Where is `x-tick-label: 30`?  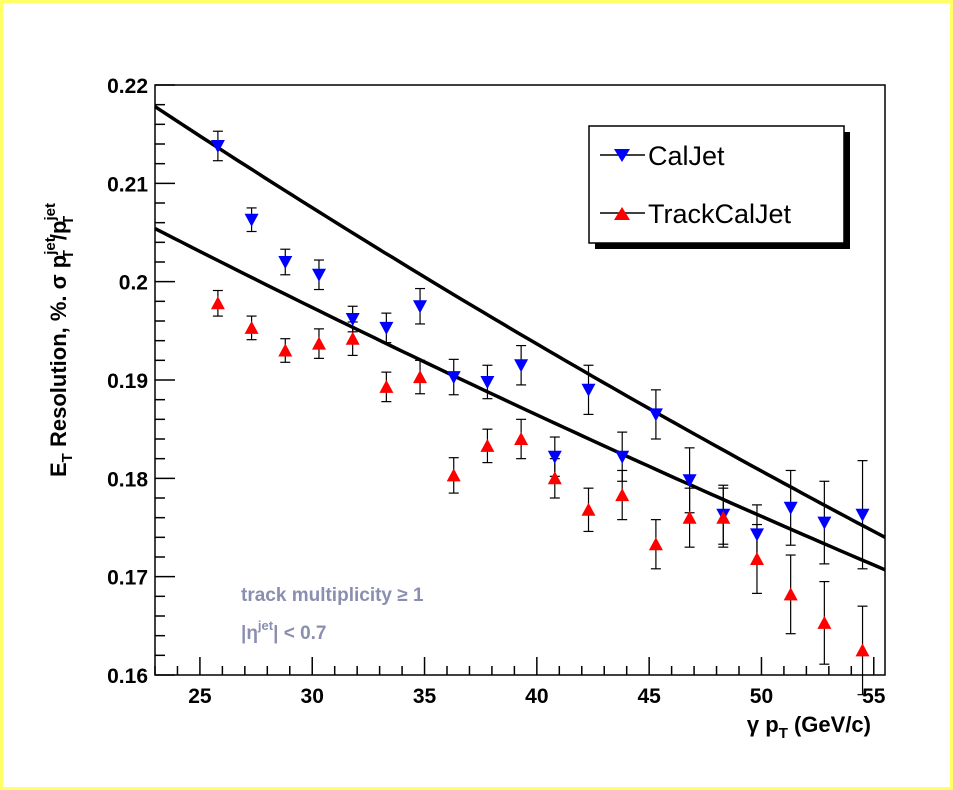
x-tick-label: 30 is located at coordinates (312, 696).